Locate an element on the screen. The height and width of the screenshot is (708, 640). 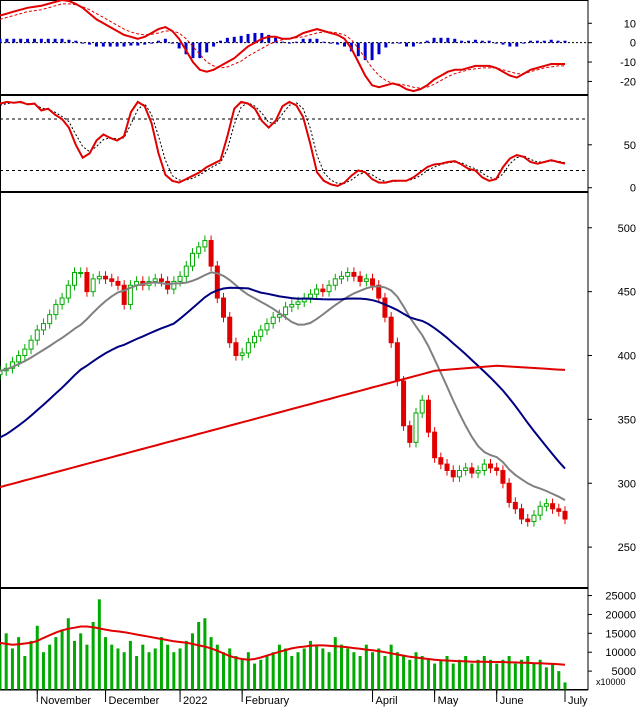
volume-axis-tick-label: 25000 is located at coordinates (620, 597).